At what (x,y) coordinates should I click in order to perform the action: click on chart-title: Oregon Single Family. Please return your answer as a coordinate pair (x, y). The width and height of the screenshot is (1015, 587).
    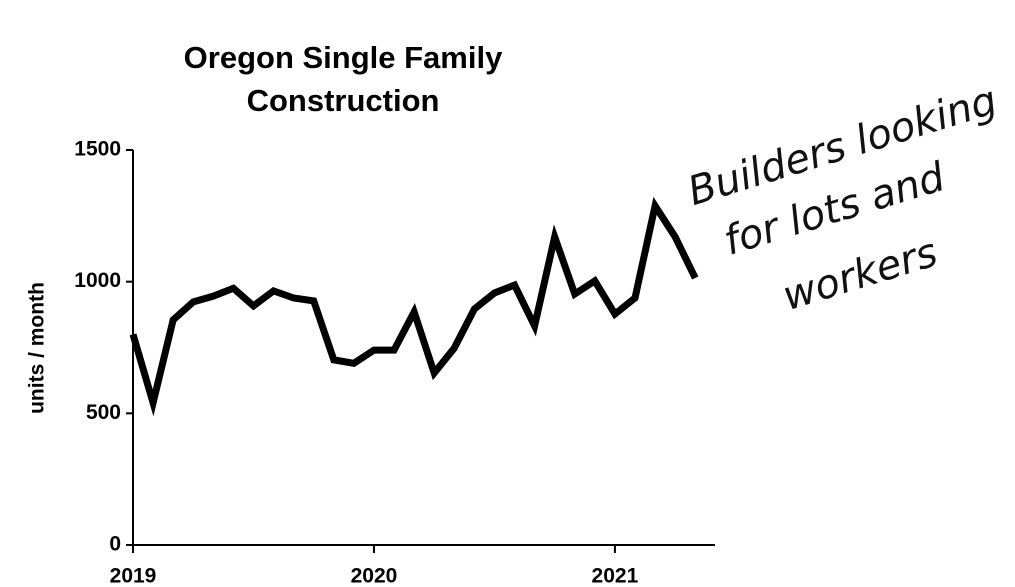
    Looking at the image, I should click on (343, 57).